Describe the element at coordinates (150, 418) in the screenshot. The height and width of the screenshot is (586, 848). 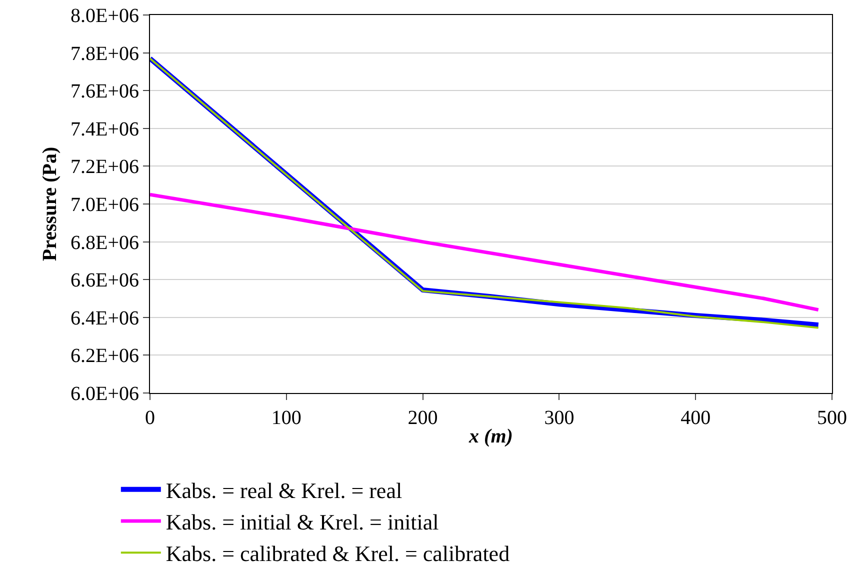
I see `x-tick-label: 0` at that location.